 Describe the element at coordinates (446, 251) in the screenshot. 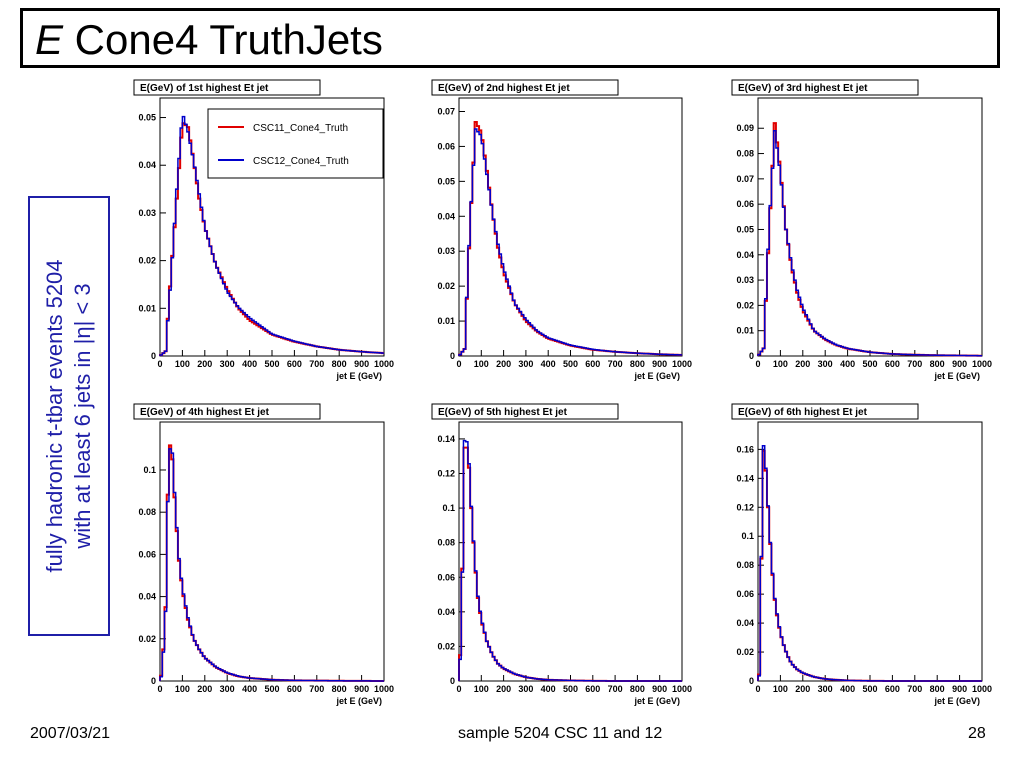

I see `y-tick-label: 0.03` at that location.